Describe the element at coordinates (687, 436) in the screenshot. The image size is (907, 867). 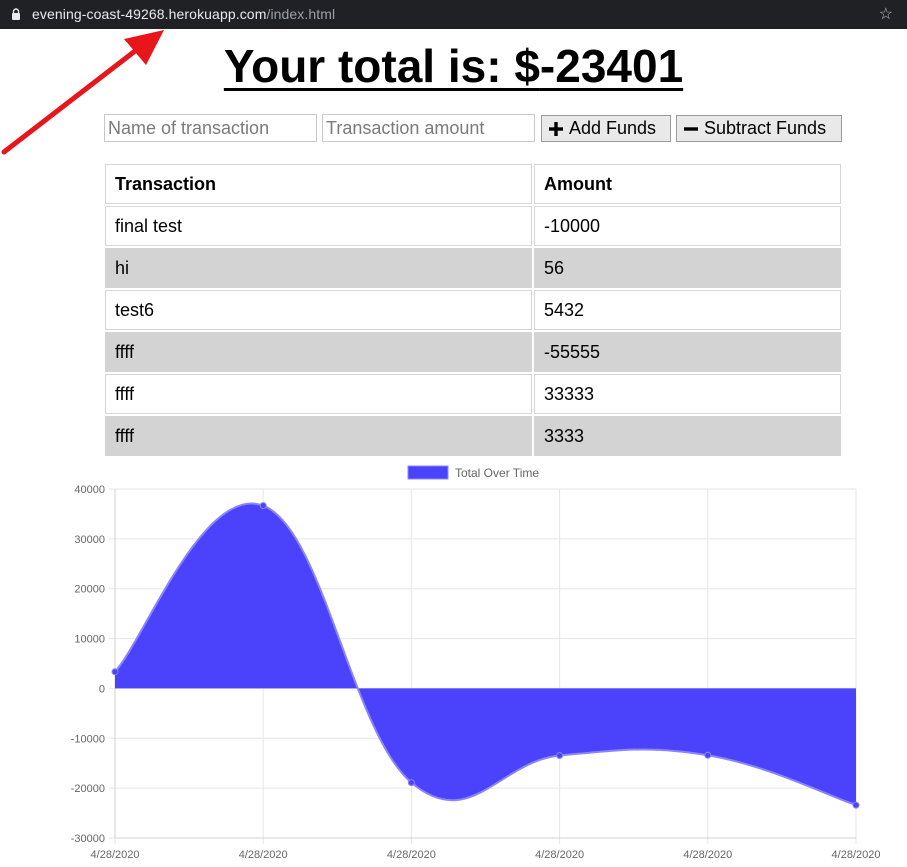
I see `transaction-amount-cell: 3333` at that location.